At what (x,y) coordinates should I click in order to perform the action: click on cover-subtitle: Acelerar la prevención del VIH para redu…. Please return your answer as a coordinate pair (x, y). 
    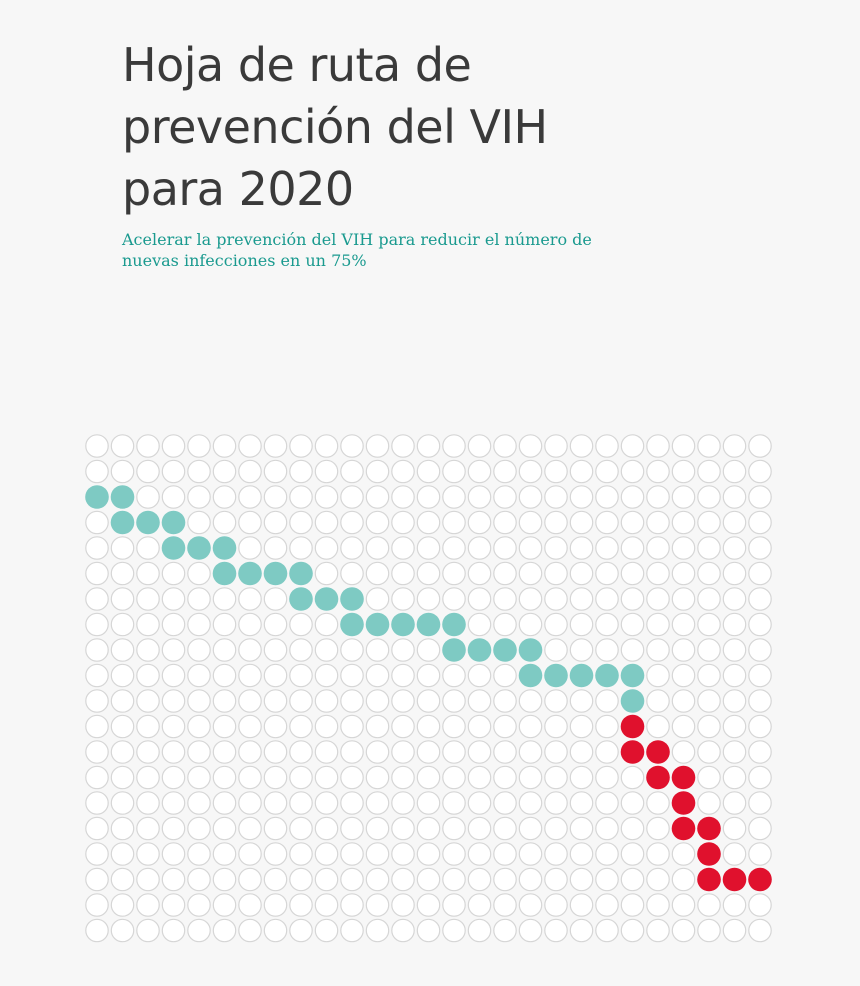
    Looking at the image, I should click on (382, 250).